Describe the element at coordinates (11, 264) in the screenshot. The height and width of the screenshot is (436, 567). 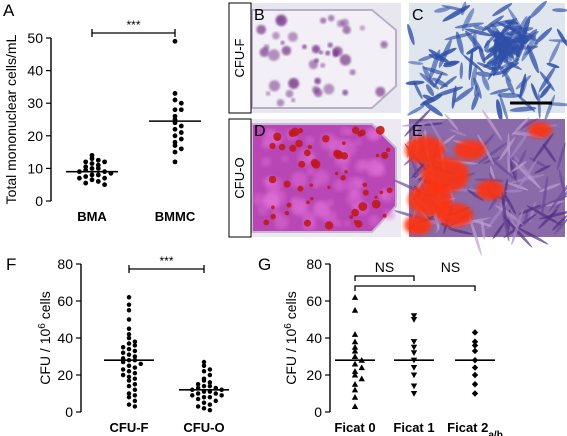
I see `panel-label-f: F` at that location.